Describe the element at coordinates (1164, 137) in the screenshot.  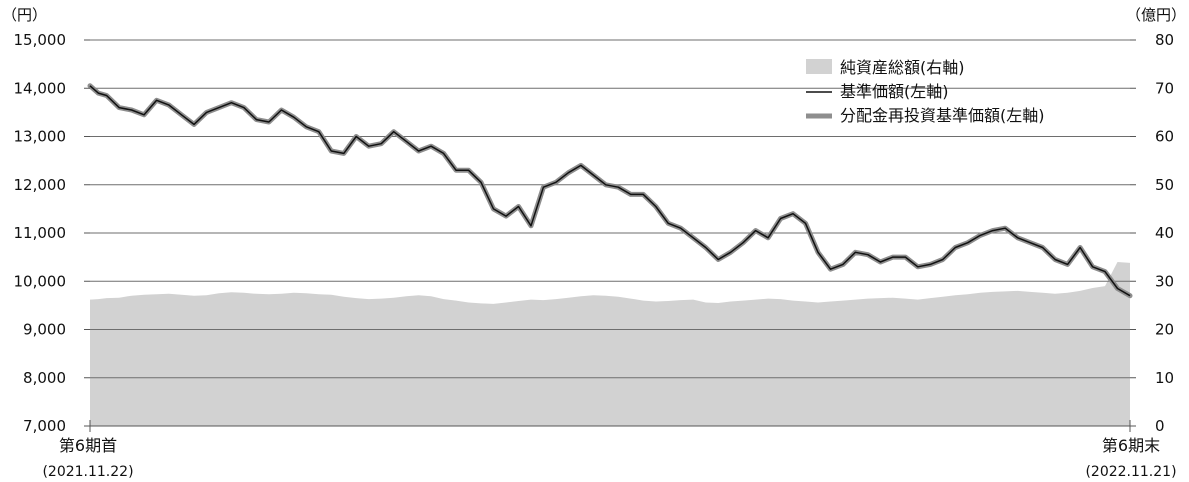
I see `right-tick-label: 60` at that location.